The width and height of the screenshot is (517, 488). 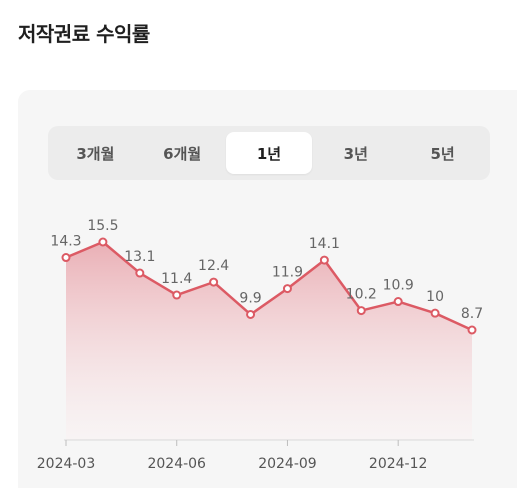 I want to click on x-tick-label: 2024-03, so click(x=66, y=464).